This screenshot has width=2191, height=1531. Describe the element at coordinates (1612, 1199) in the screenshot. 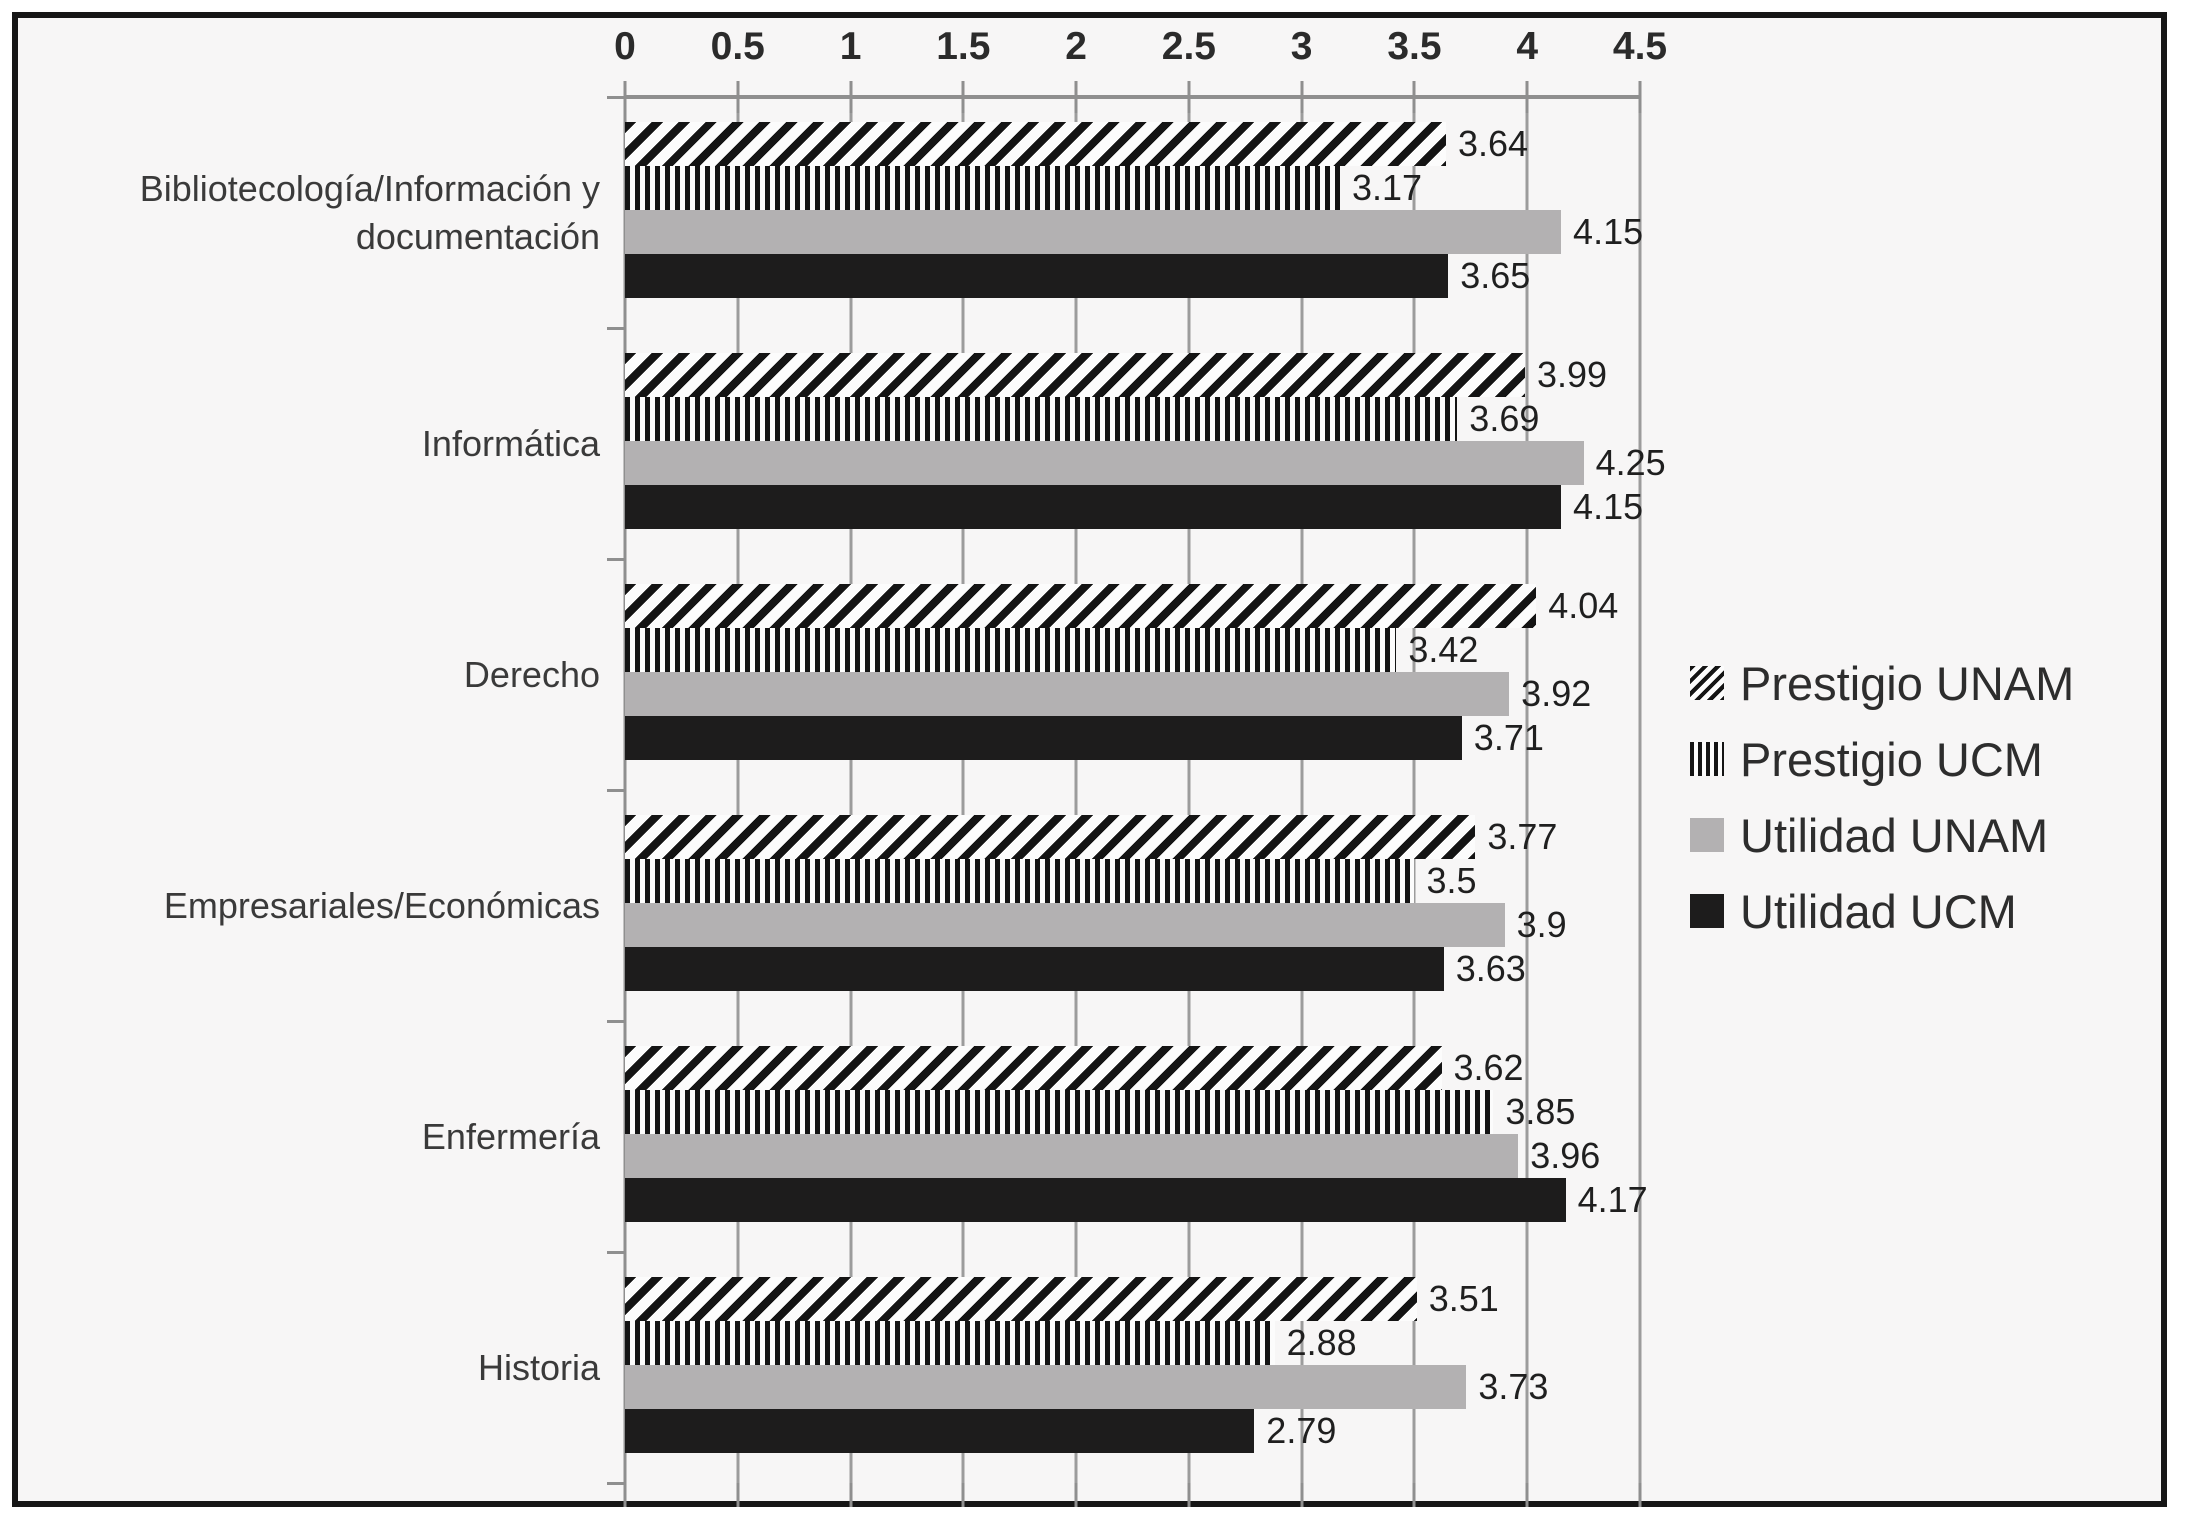

I see `value-label: 4.17` at that location.